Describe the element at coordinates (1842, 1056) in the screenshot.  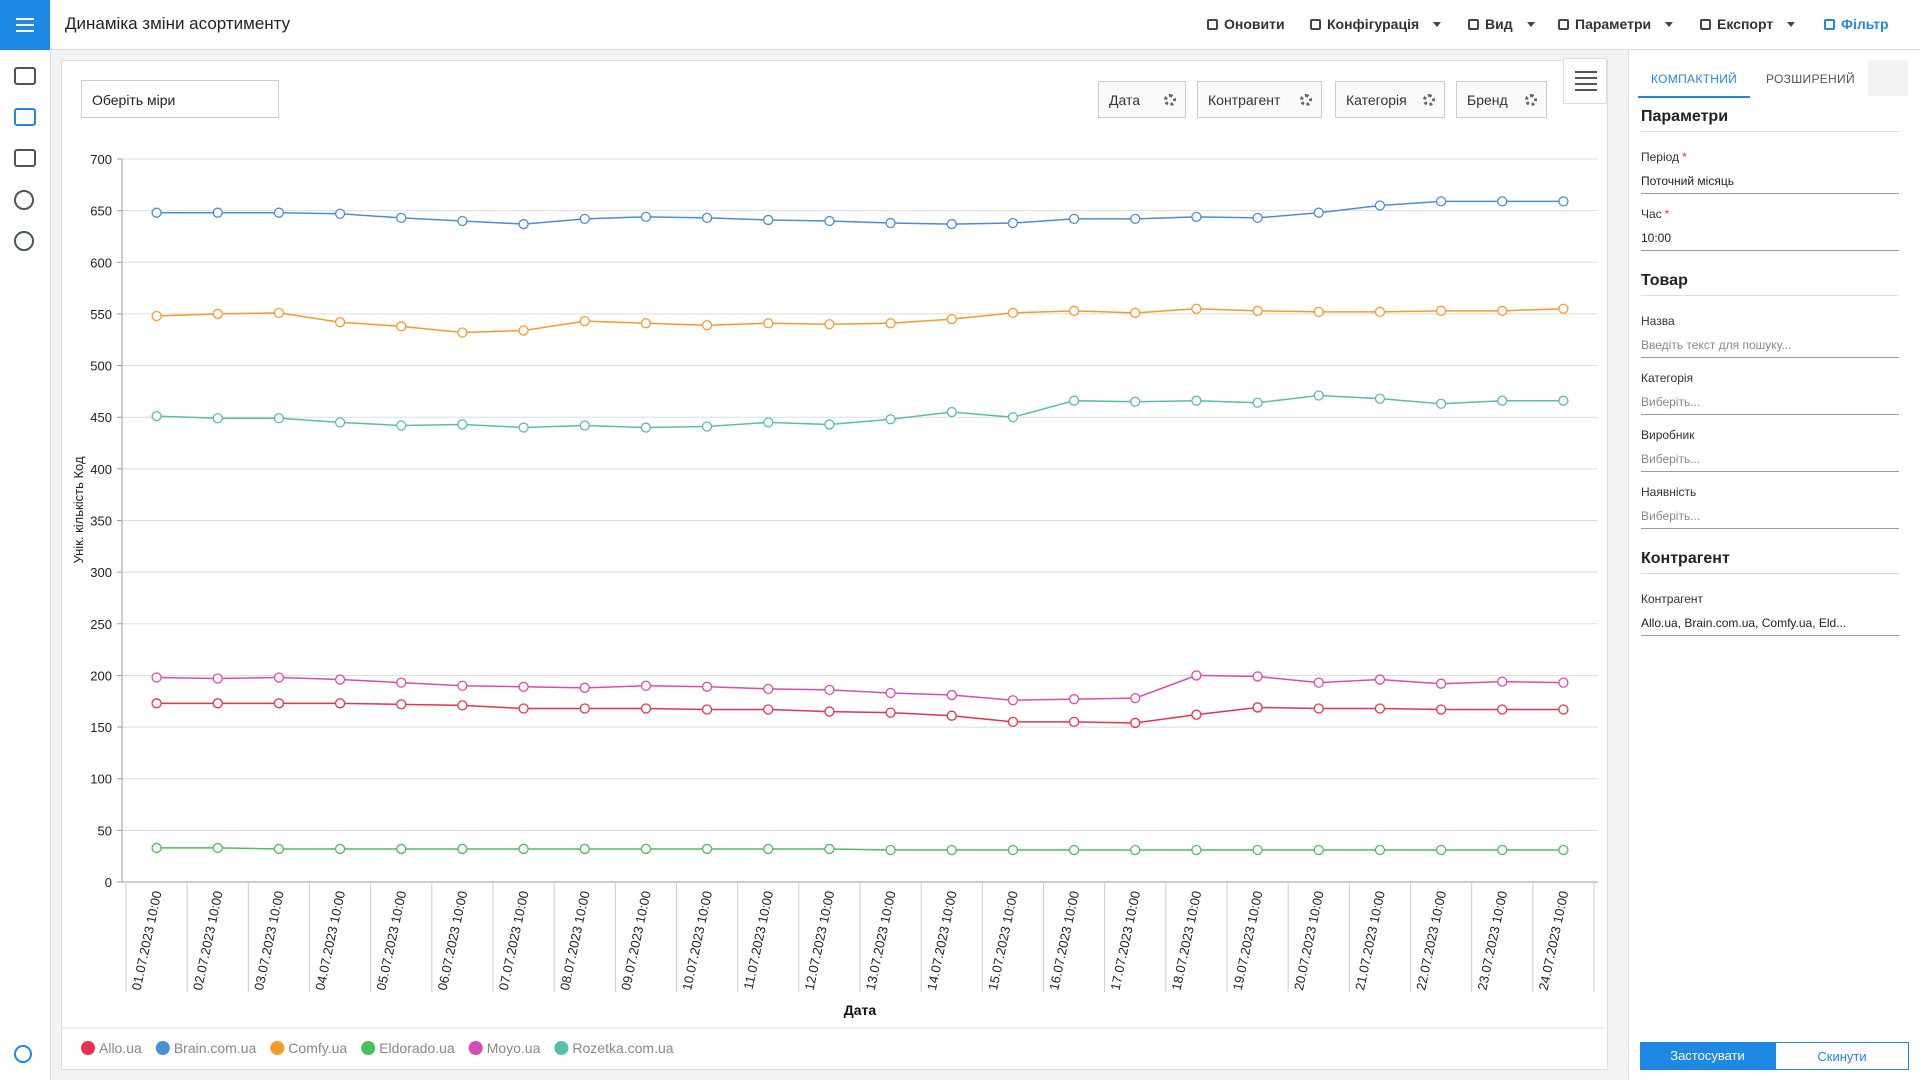
I see `reset-button: Скинути` at that location.